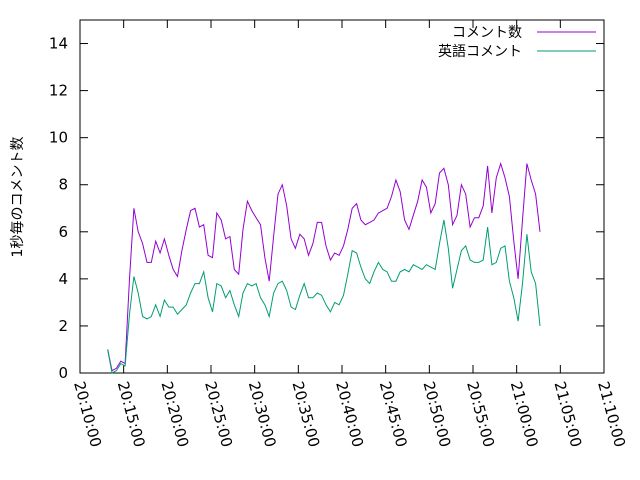 This screenshot has width=640, height=480. What do you see at coordinates (63, 232) in the screenshot?
I see `y-tick-label: 6` at bounding box center [63, 232].